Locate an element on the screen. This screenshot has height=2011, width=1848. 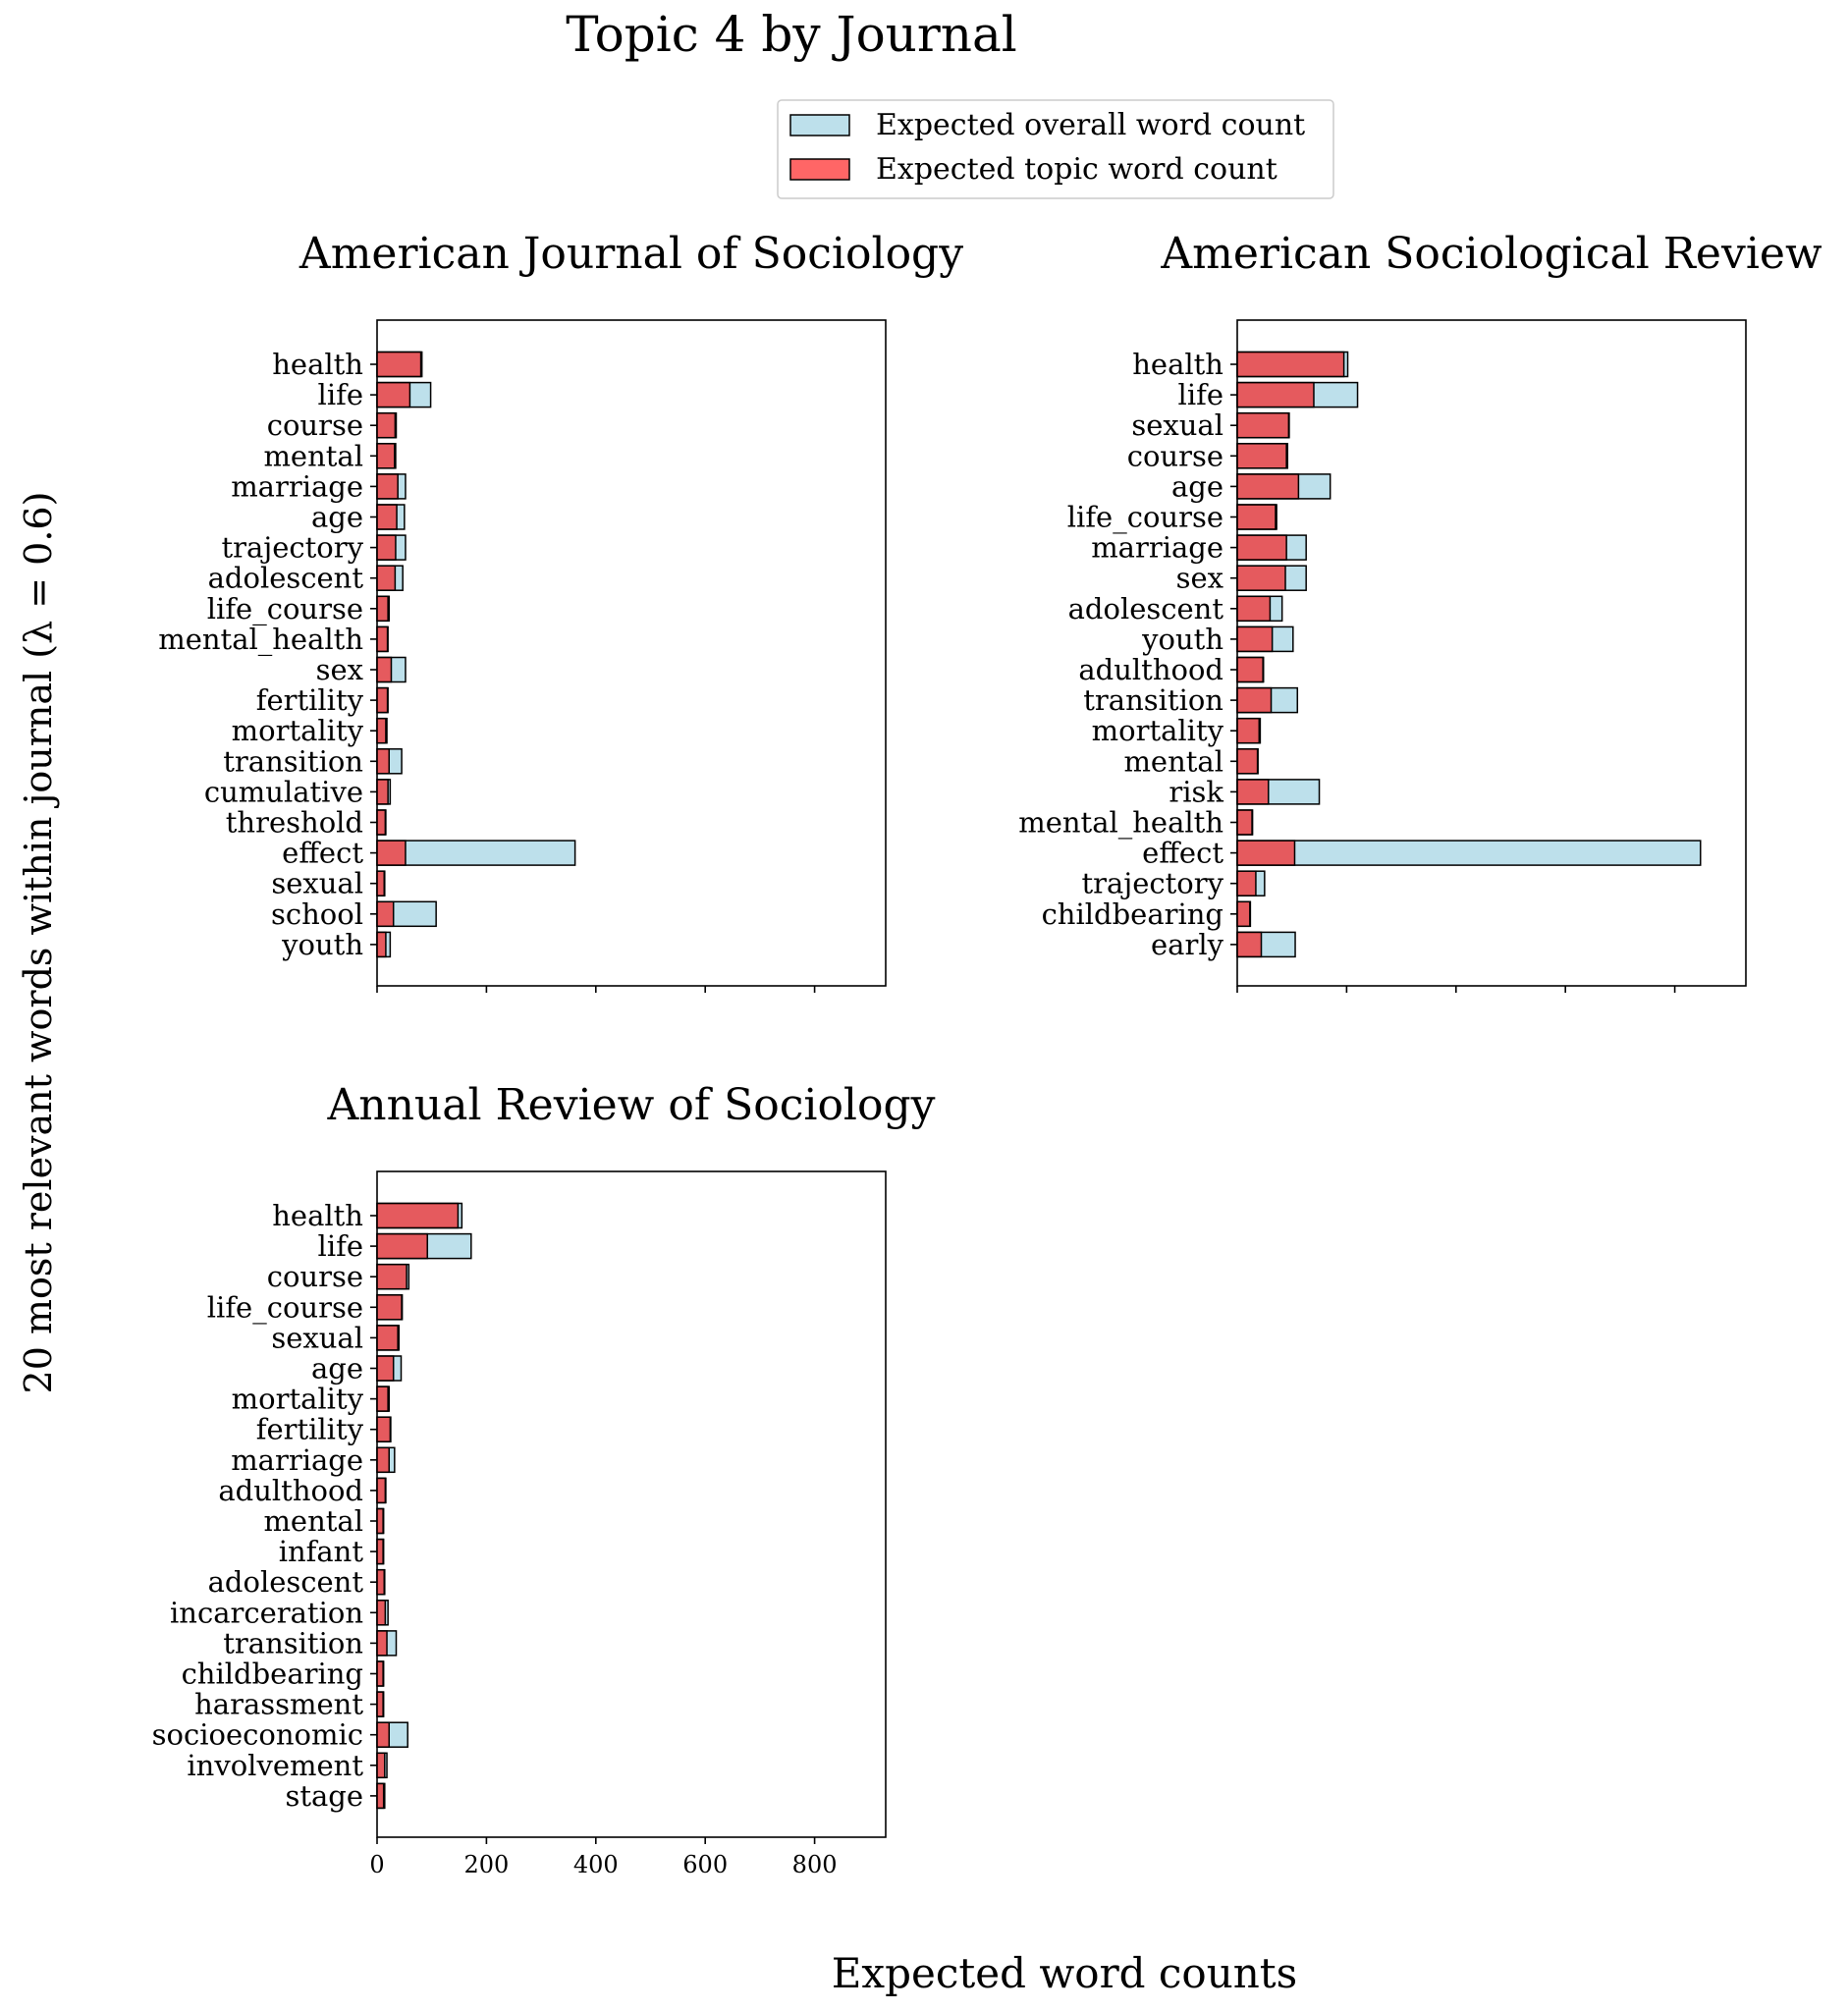
bar-topic-threshold is located at coordinates (381, 822).